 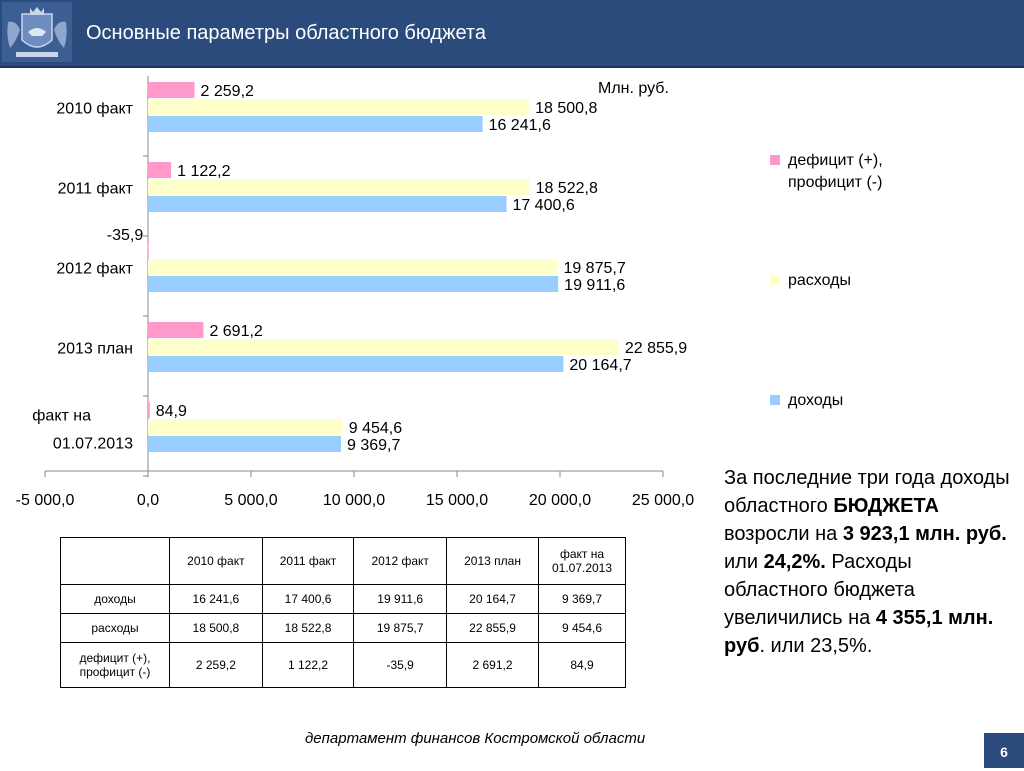 What do you see at coordinates (93, 444) in the screenshot?
I see `category-label: 01.07.2013` at bounding box center [93, 444].